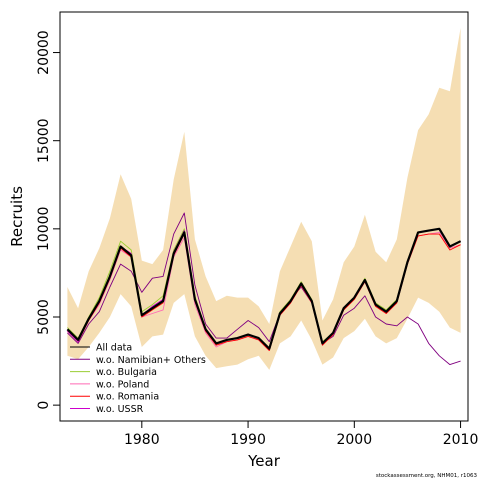 Image resolution: width=480 pixels, height=480 pixels. What do you see at coordinates (264, 461) in the screenshot?
I see `x-axis-title: Year` at bounding box center [264, 461].